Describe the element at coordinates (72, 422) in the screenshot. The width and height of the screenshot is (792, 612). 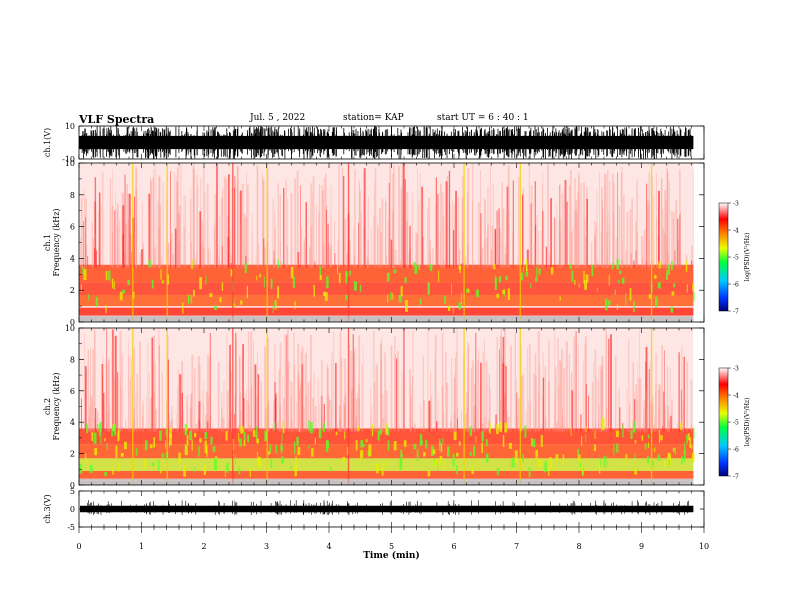
I see `ch2-spectrogram-ytick-label-4: 4` at that location.